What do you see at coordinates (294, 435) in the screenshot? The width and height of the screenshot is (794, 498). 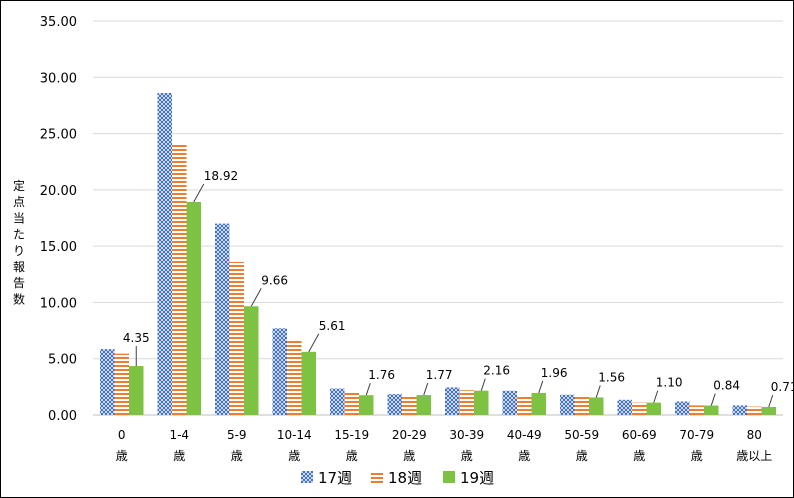 I see `x-tick-label: 10-14` at bounding box center [294, 435].